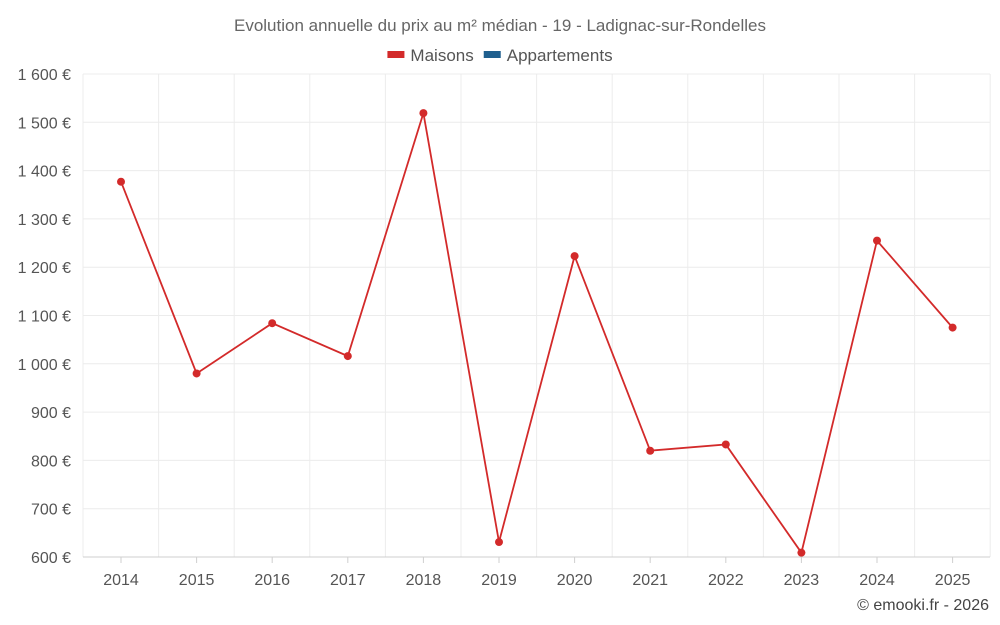  I want to click on y-tick-label: 700 €, so click(51, 510).